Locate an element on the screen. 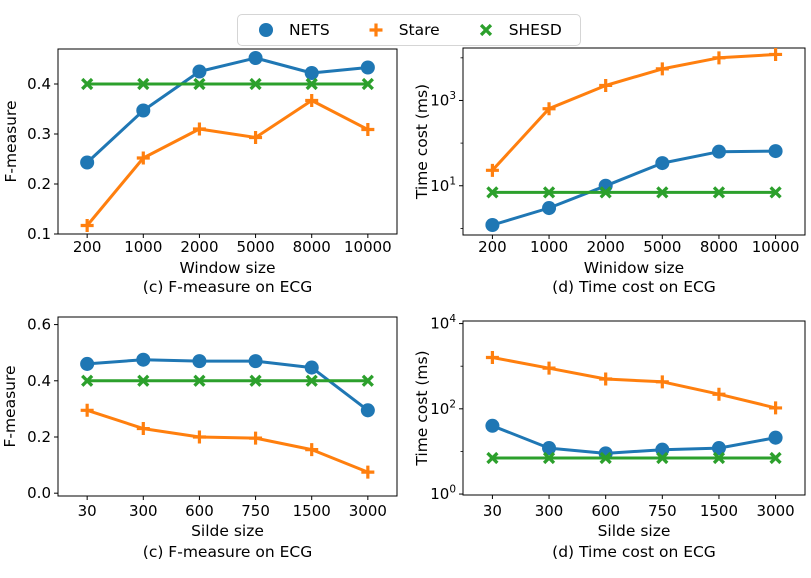 Image resolution: width=811 pixels, height=578 pixels. nets-circle-marker-icon is located at coordinates (266, 30).